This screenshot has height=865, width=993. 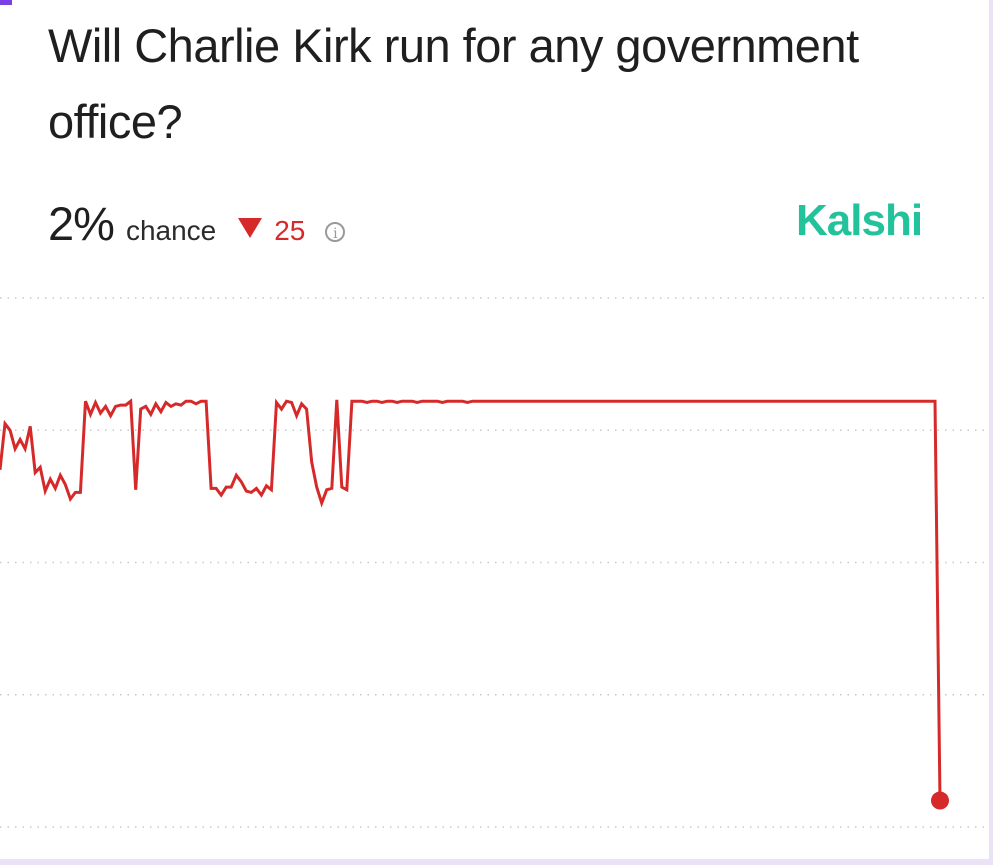 What do you see at coordinates (290, 230) in the screenshot?
I see `change-value: 25` at bounding box center [290, 230].